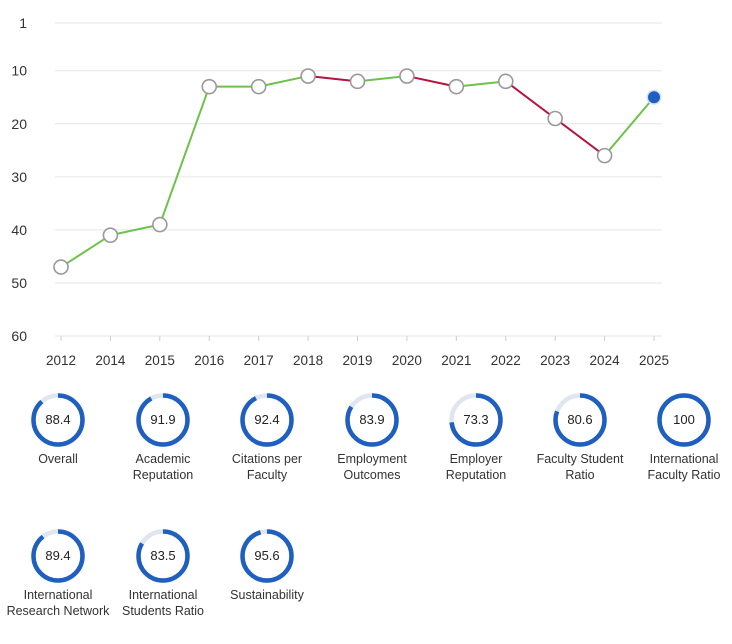  I want to click on gauge-value: 91.9, so click(163, 419).